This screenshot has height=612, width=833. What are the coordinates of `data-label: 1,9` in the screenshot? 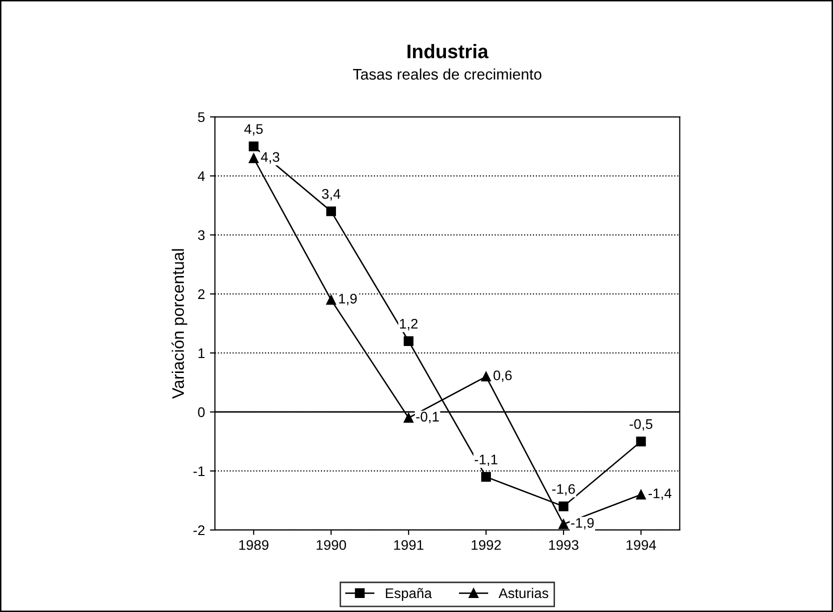 It's located at (348, 300).